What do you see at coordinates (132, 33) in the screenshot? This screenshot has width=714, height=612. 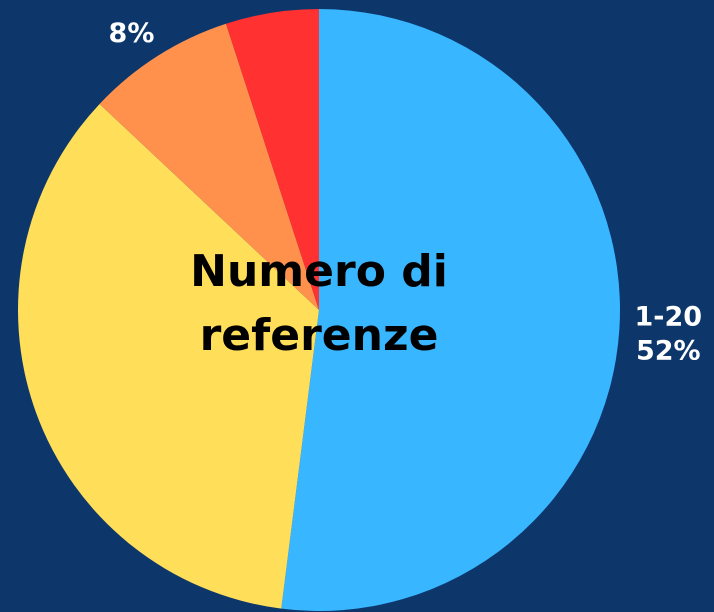 I see `slice-value-label: 8%` at bounding box center [132, 33].